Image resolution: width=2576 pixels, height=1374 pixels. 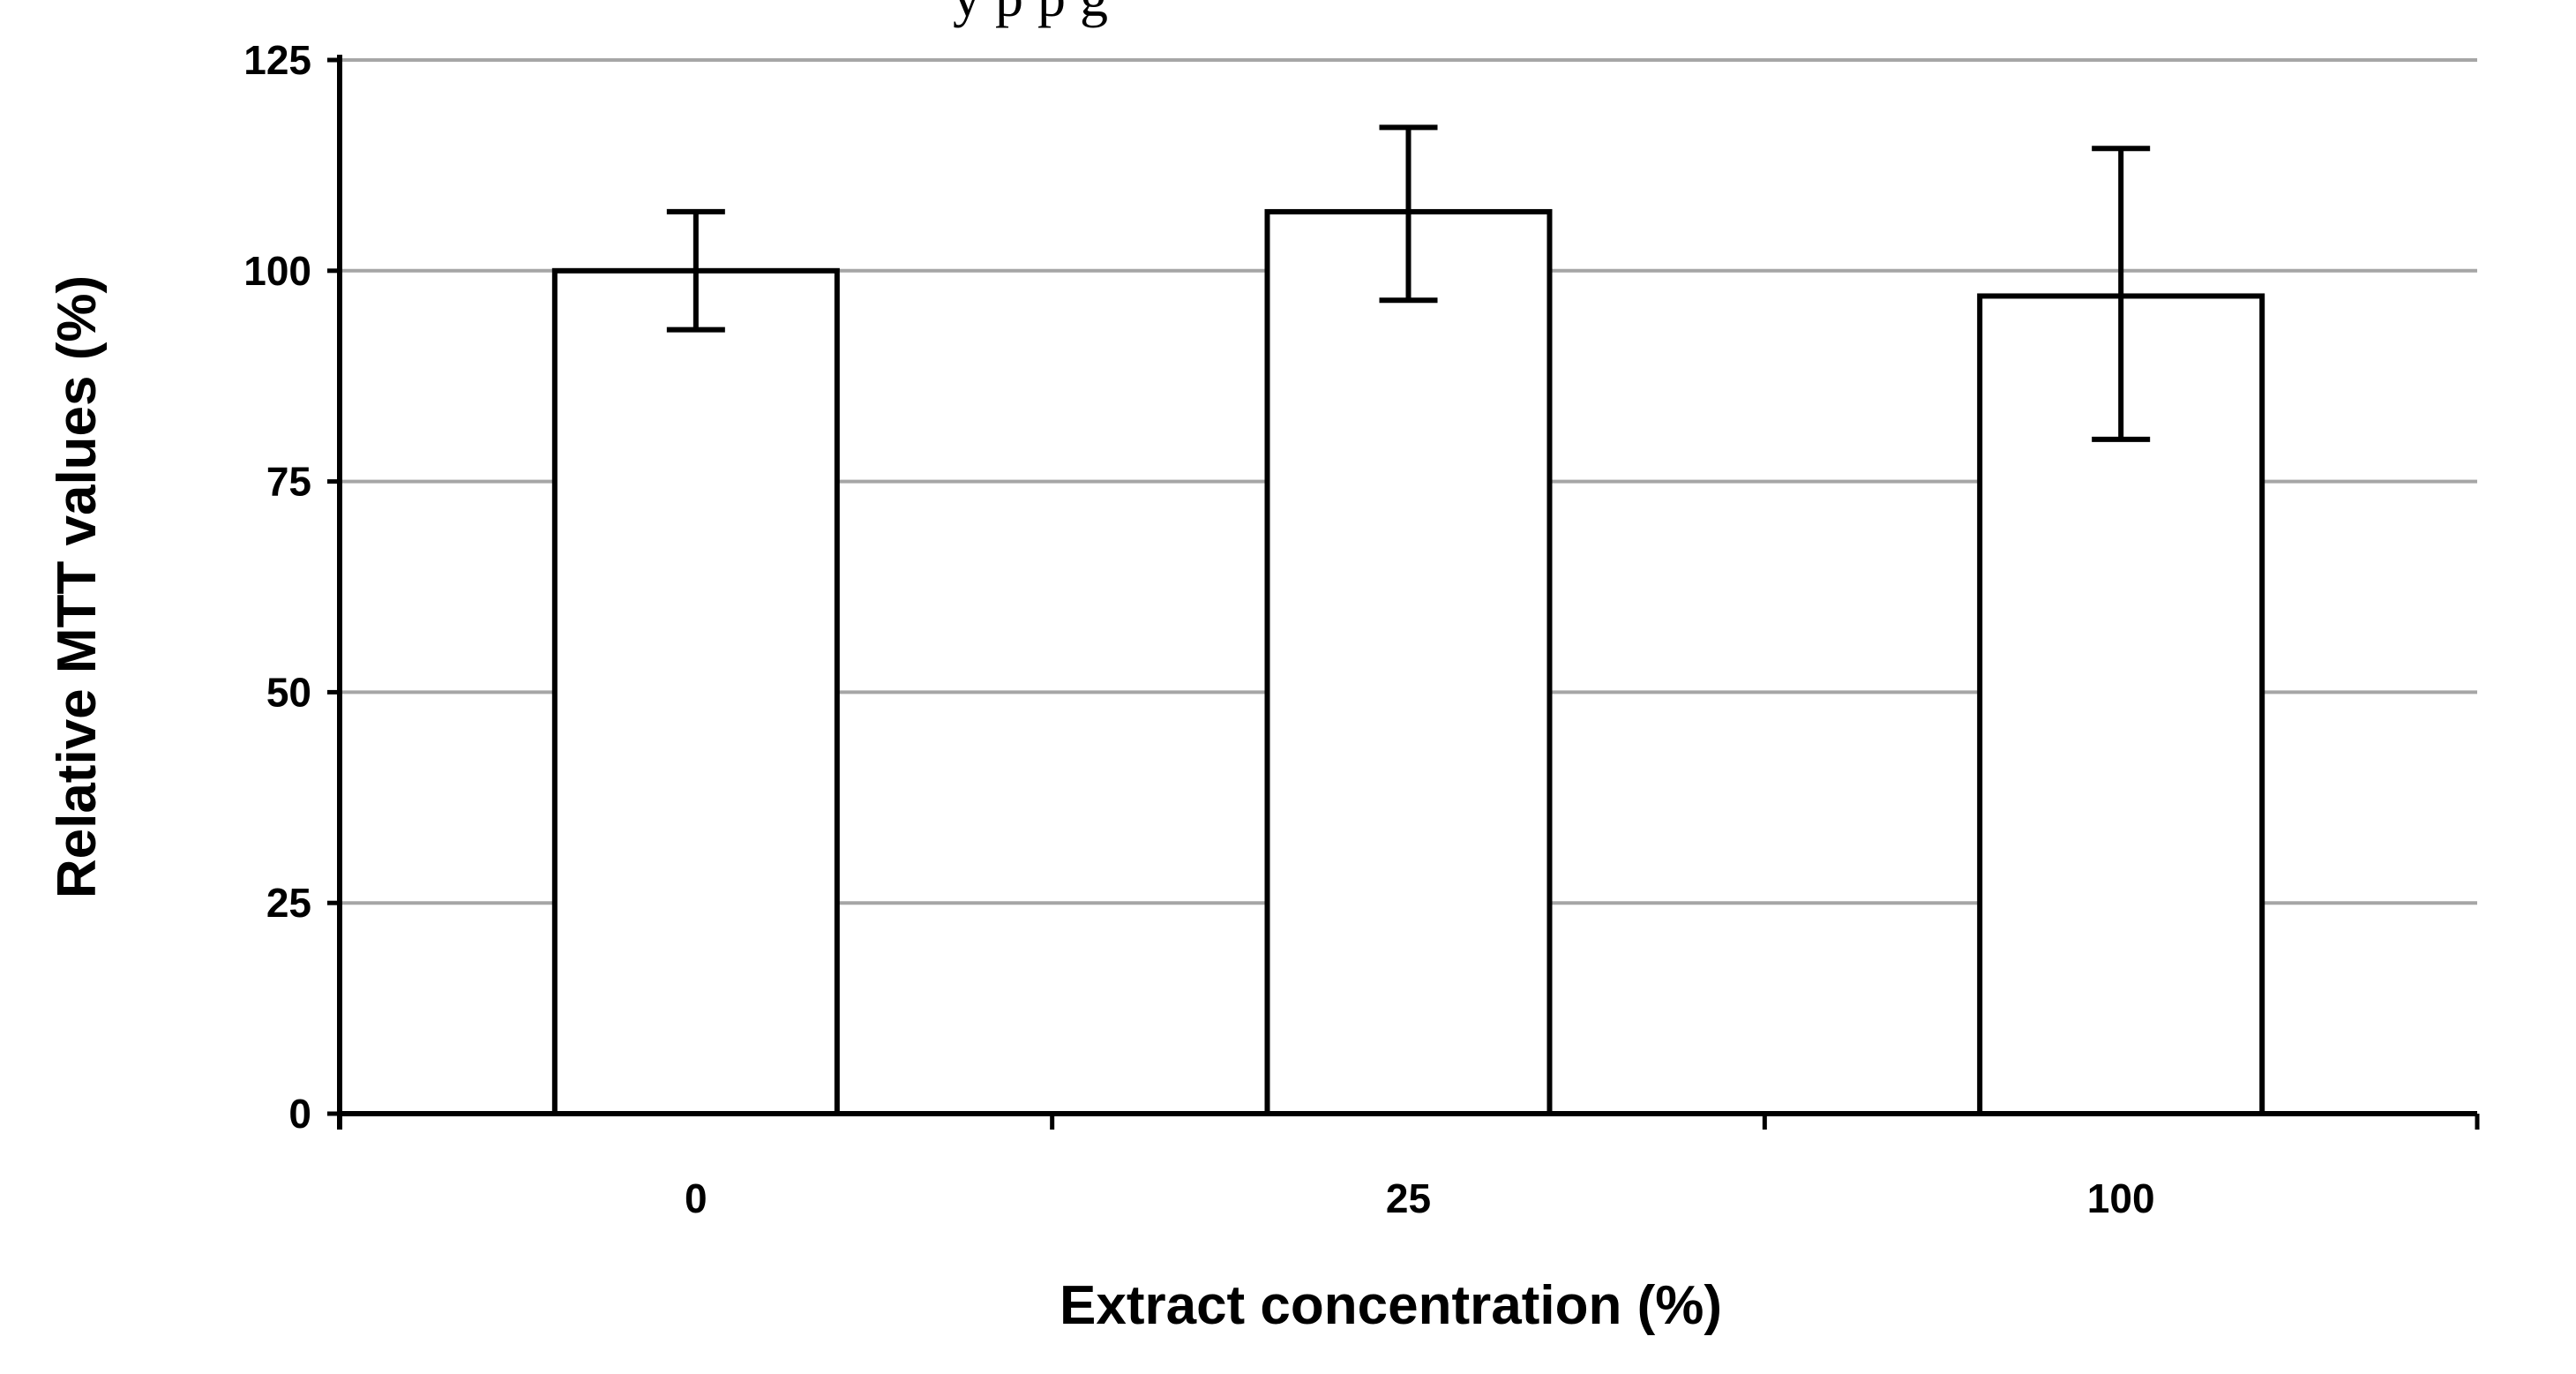 I want to click on y-tick-label: 0, so click(x=300, y=1114).